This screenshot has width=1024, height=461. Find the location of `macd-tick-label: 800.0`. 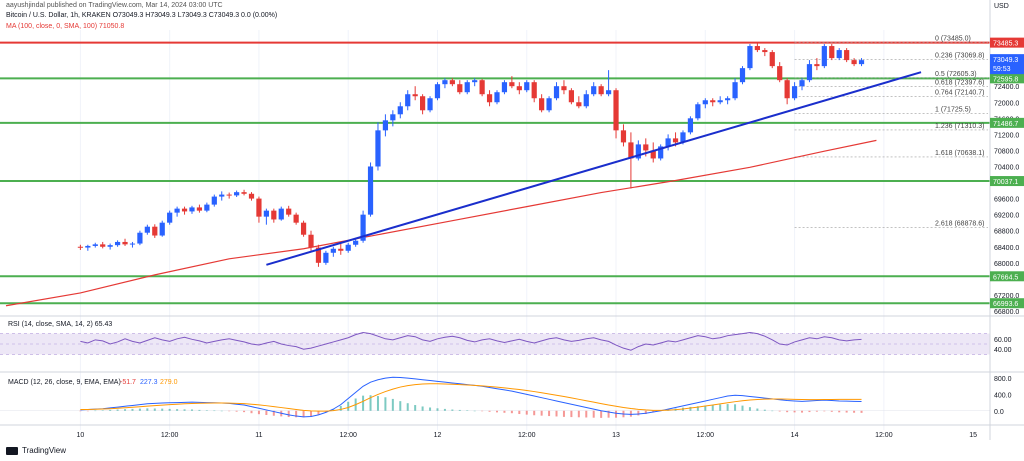

macd-tick-label: 800.0 is located at coordinates (1003, 379).